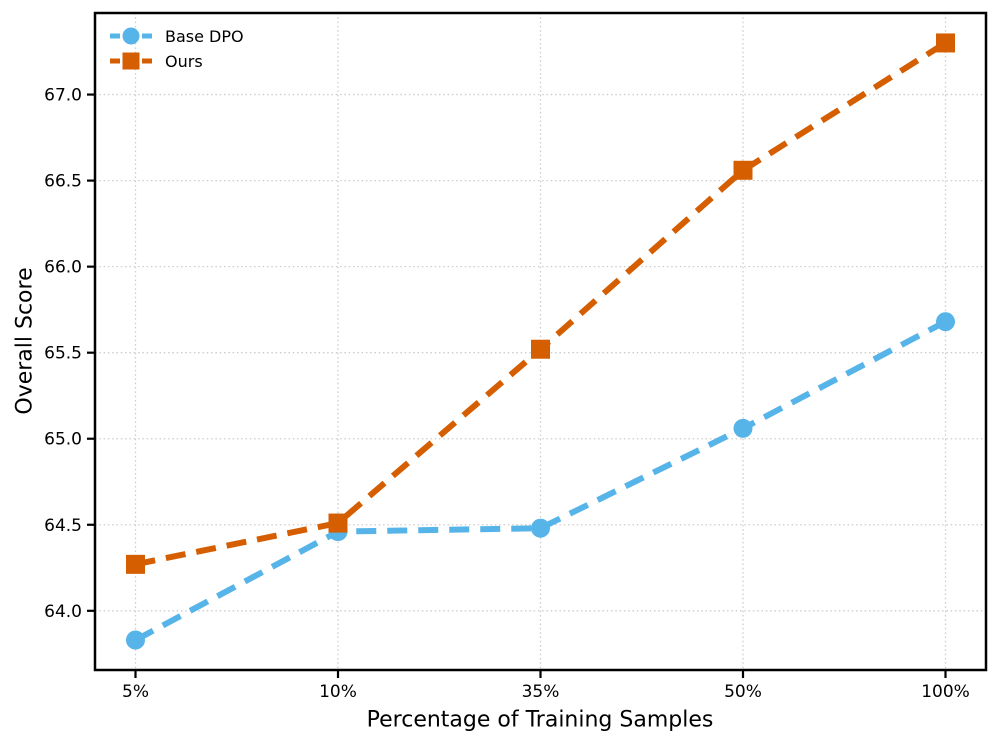 The width and height of the screenshot is (996, 744). I want to click on legend-item-ours: Ours, so click(176, 61).